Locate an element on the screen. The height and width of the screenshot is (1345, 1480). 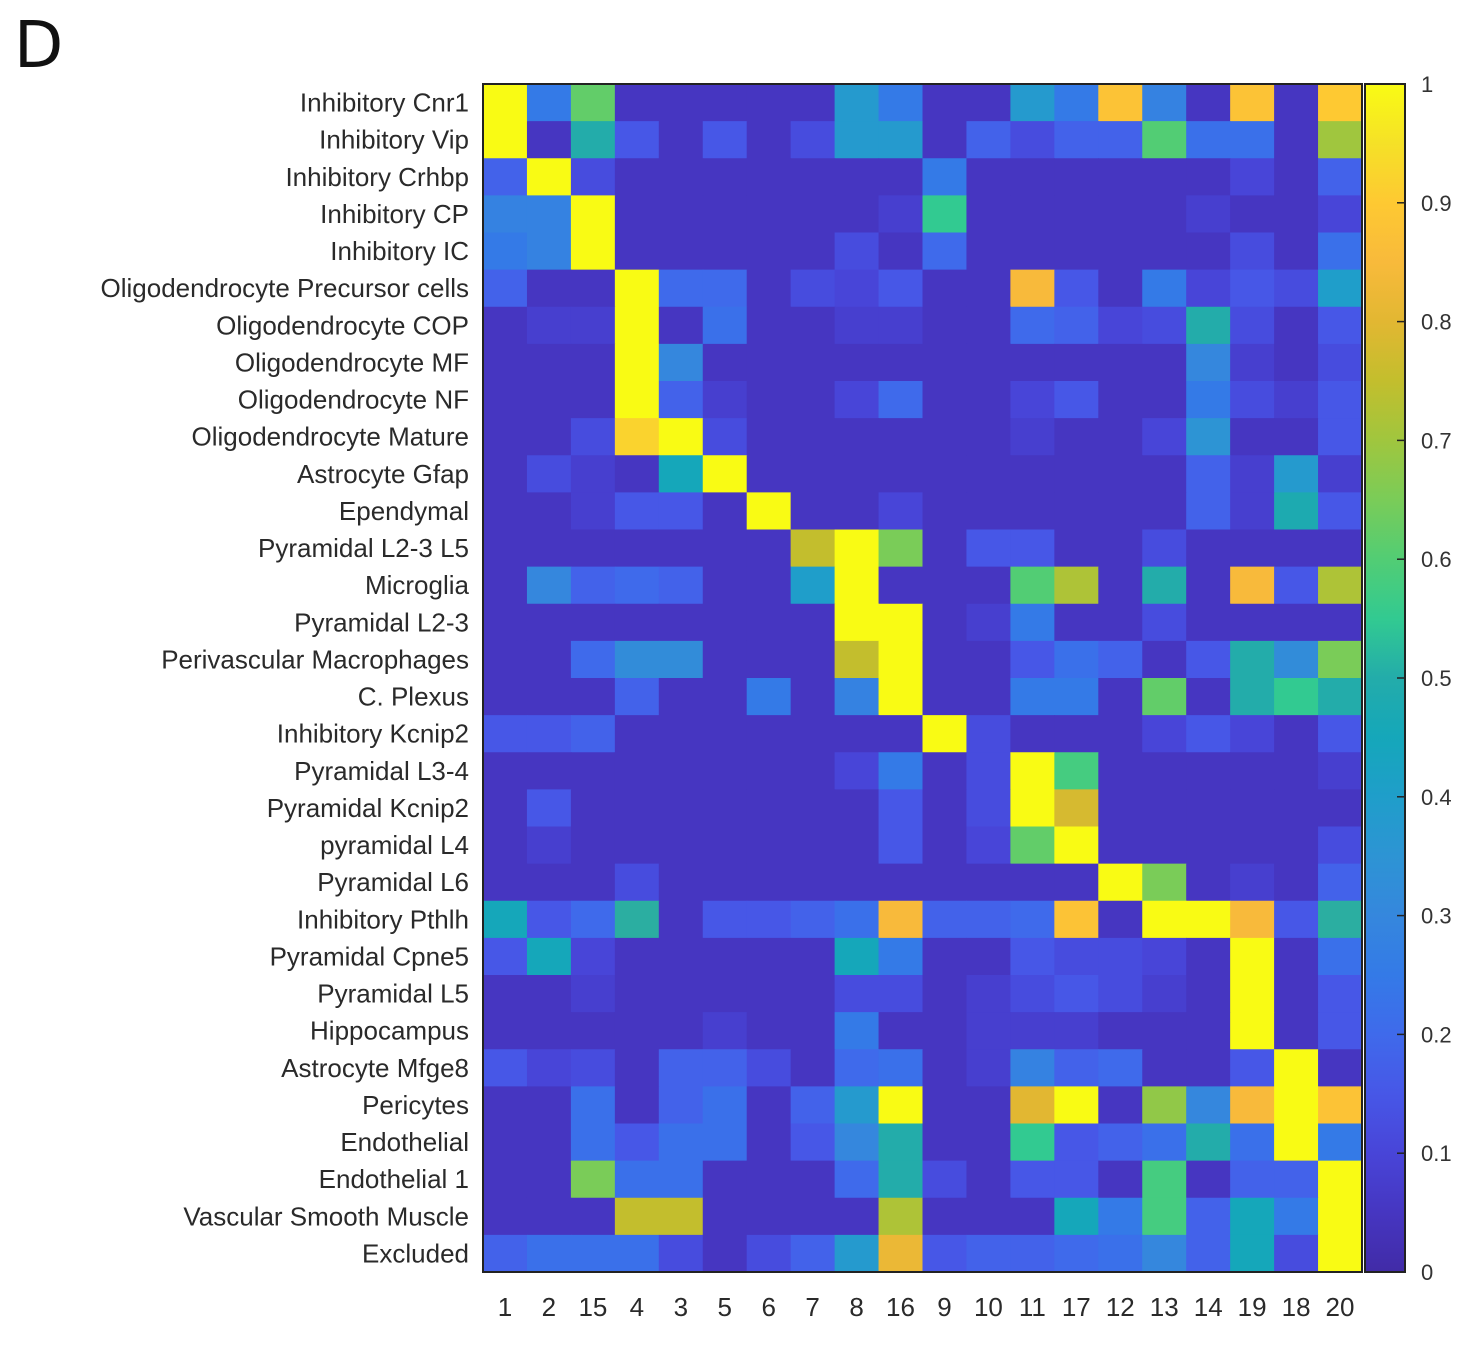
row-label: Hippocampus is located at coordinates (389, 1031).